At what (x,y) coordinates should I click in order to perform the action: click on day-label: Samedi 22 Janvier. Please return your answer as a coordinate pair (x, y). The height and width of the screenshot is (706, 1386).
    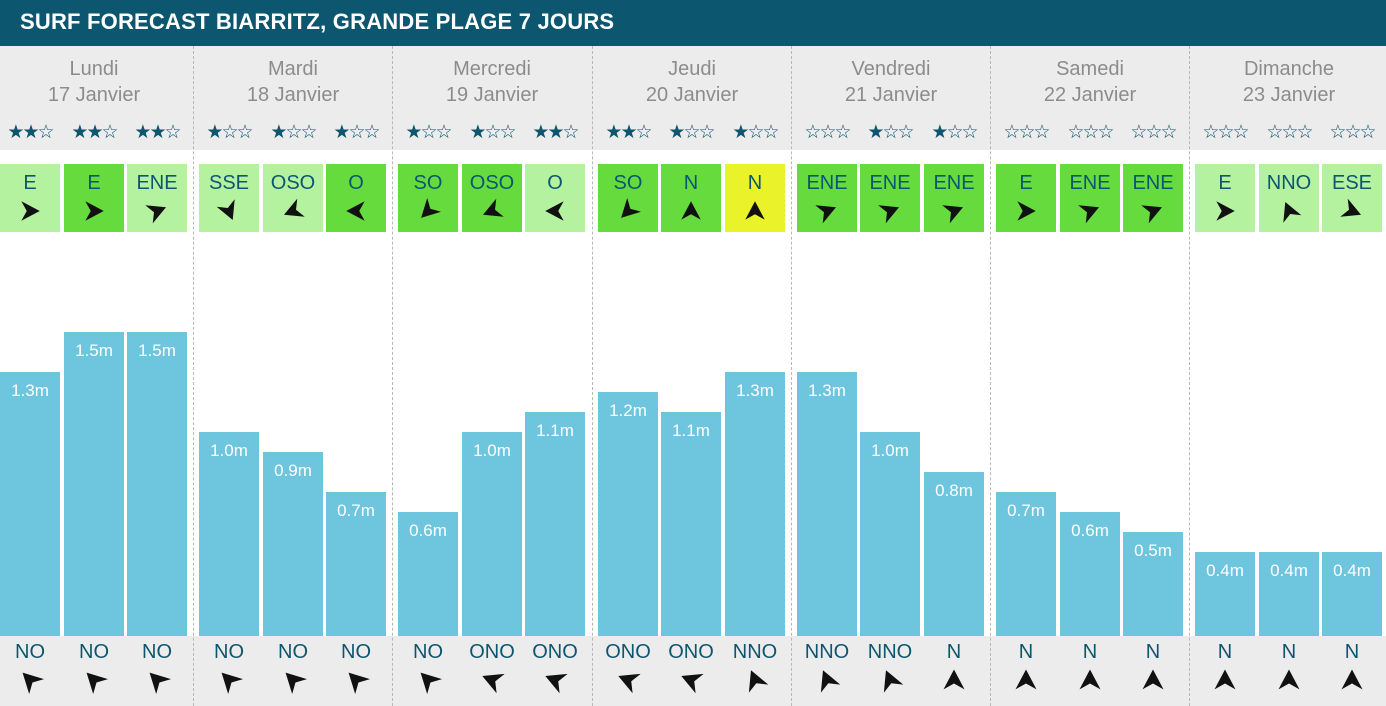
    Looking at the image, I should click on (1090, 82).